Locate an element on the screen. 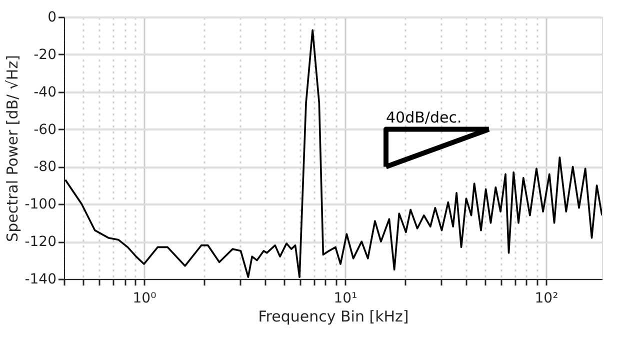  x-axis-title: Frequency Bin [kHz] is located at coordinates (333, 317).